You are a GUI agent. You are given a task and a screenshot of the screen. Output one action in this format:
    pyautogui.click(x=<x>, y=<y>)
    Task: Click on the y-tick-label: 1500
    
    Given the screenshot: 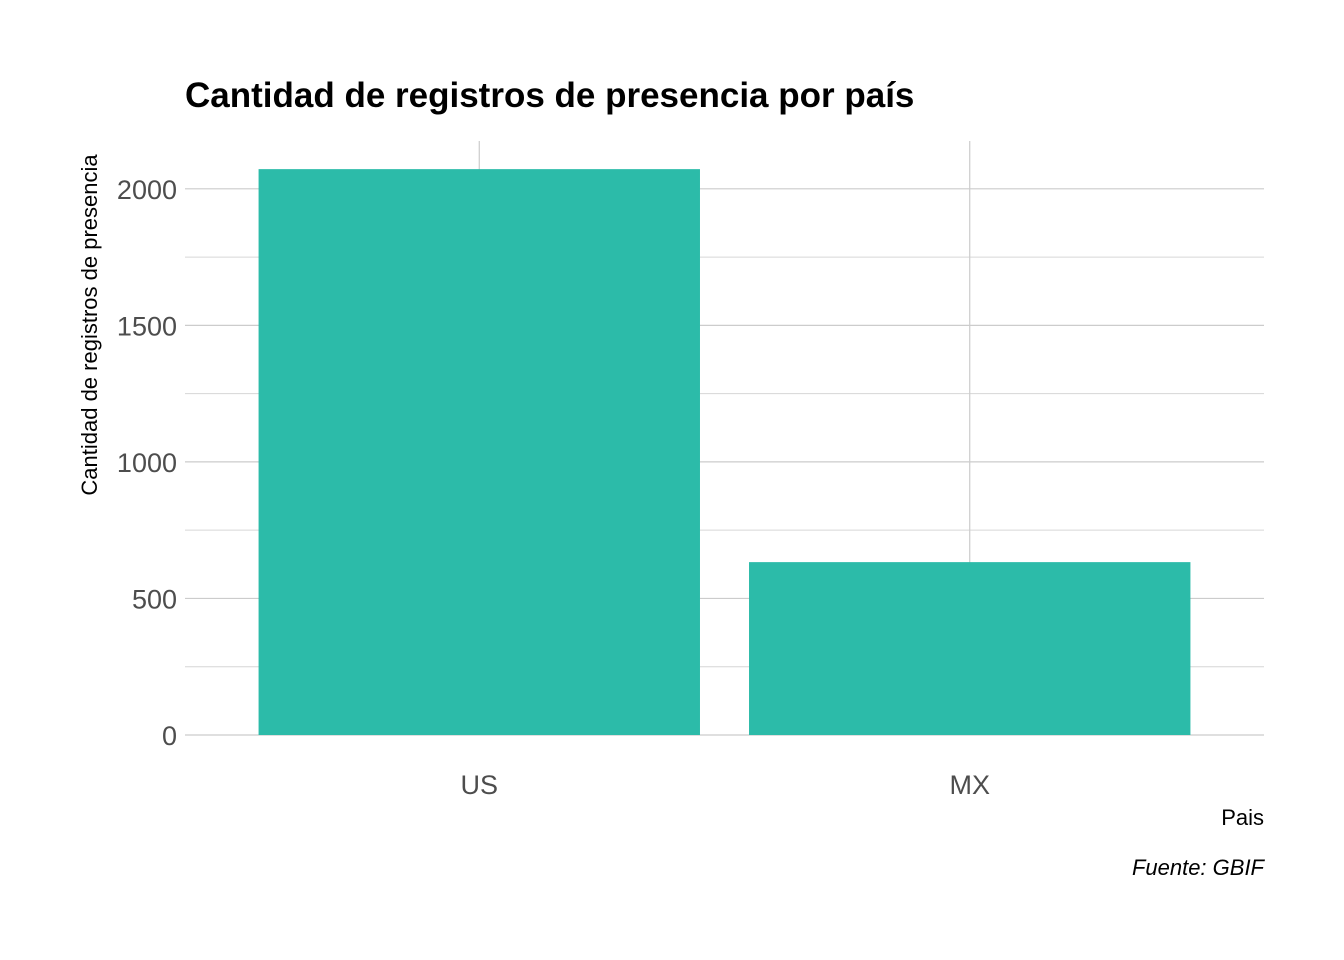 What is the action you would take?
    pyautogui.click(x=147, y=326)
    